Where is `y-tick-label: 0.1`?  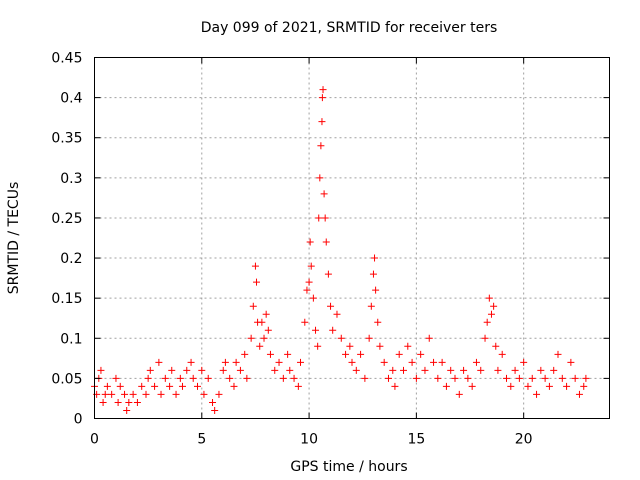
y-tick-label: 0.1 is located at coordinates (71, 339).